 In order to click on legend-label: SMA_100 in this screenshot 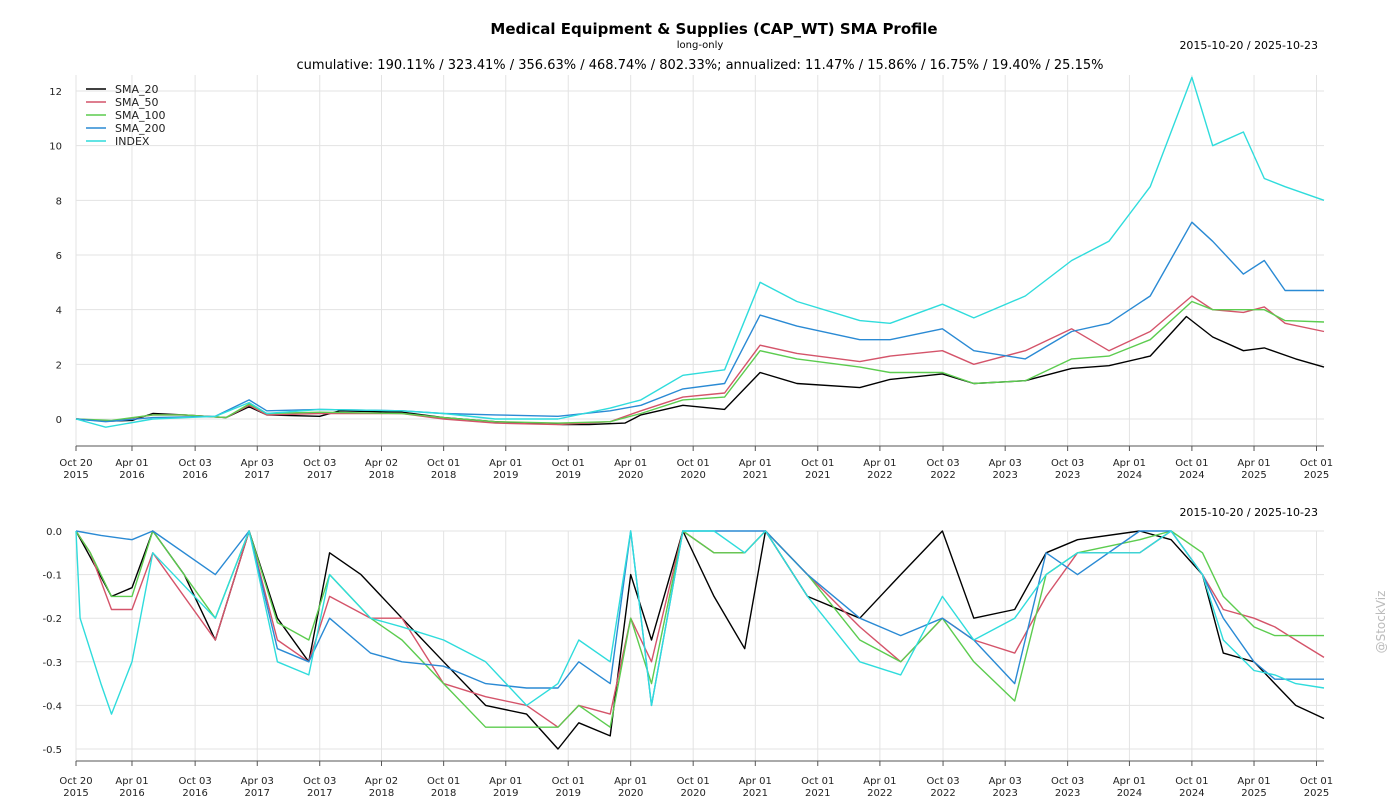, I will do `click(140, 115)`.